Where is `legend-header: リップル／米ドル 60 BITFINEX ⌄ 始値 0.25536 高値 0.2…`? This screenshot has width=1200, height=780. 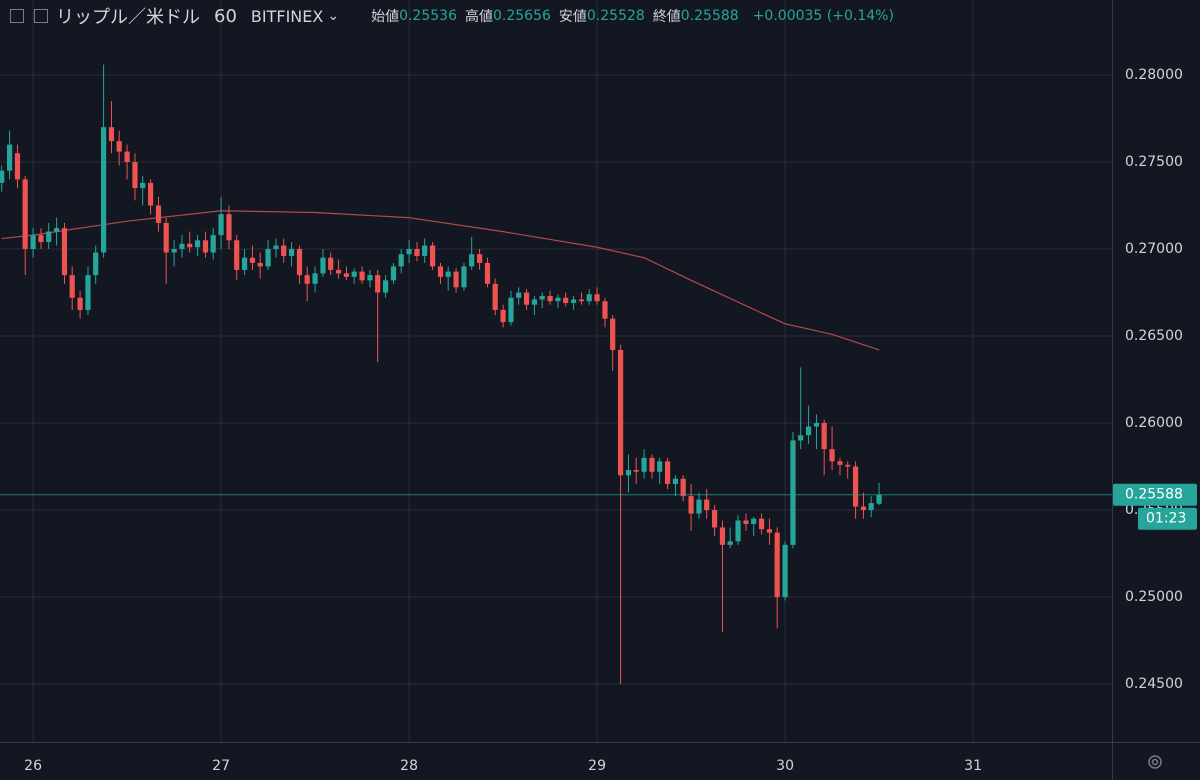
legend-header: リップル／米ドル 60 BITFINEX ⌄ 始値 0.25536 高値 0.2… is located at coordinates (447, 16).